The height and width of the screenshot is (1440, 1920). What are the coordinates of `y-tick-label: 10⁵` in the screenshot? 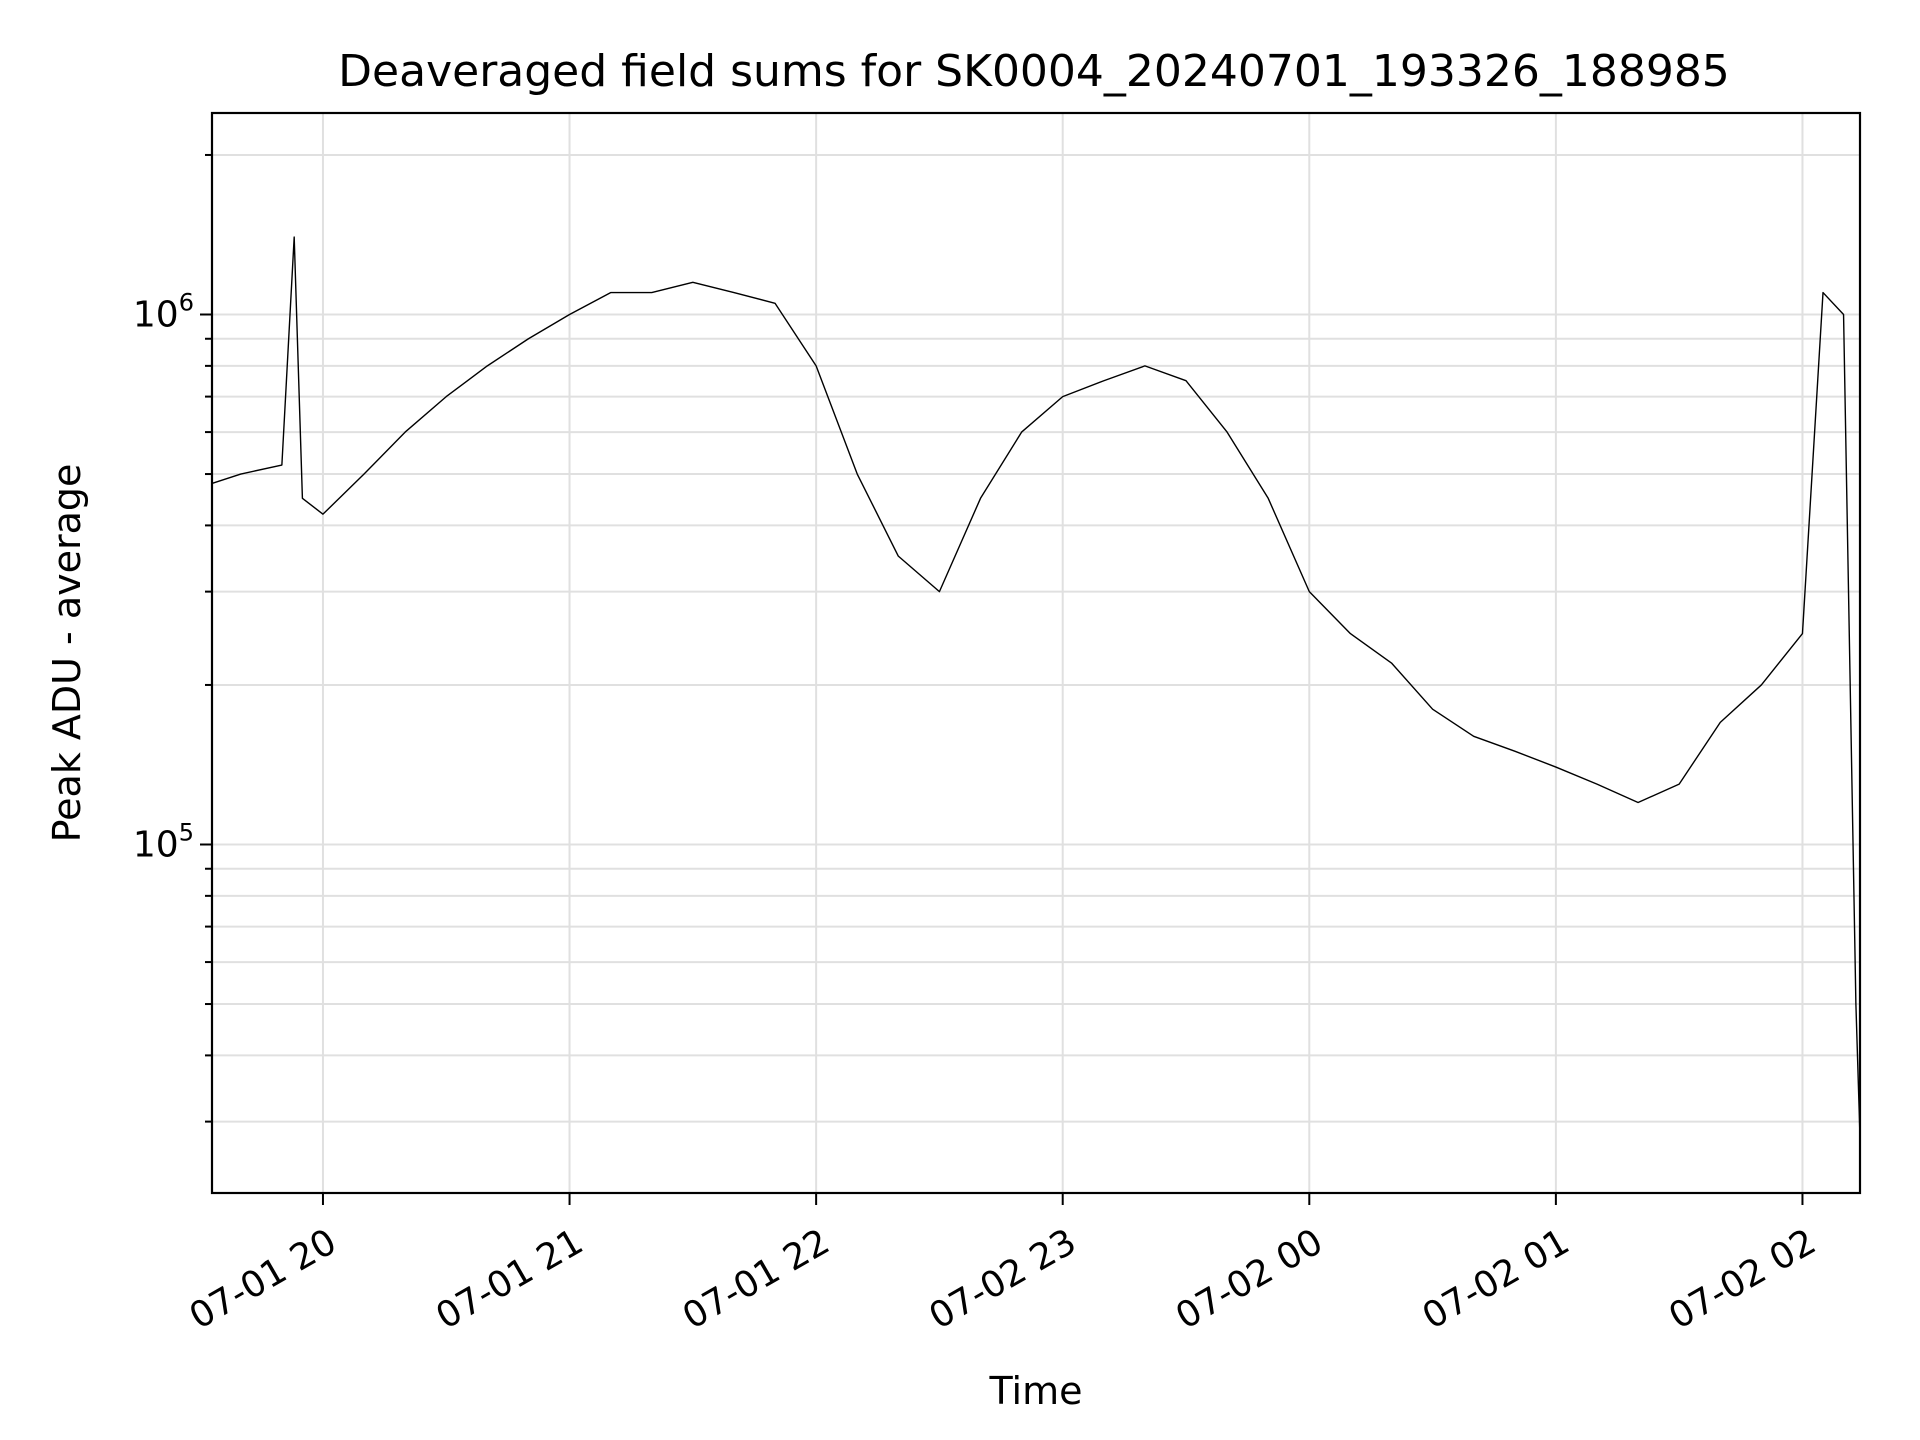 It's located at (163, 841).